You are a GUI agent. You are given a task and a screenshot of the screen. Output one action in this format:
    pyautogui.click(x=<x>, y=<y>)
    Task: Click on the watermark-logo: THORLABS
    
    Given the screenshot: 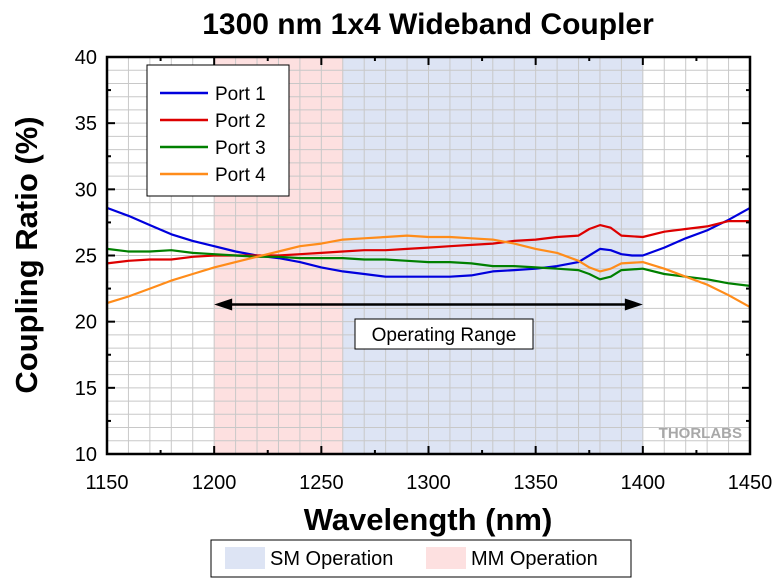 What is the action you would take?
    pyautogui.click(x=700, y=433)
    